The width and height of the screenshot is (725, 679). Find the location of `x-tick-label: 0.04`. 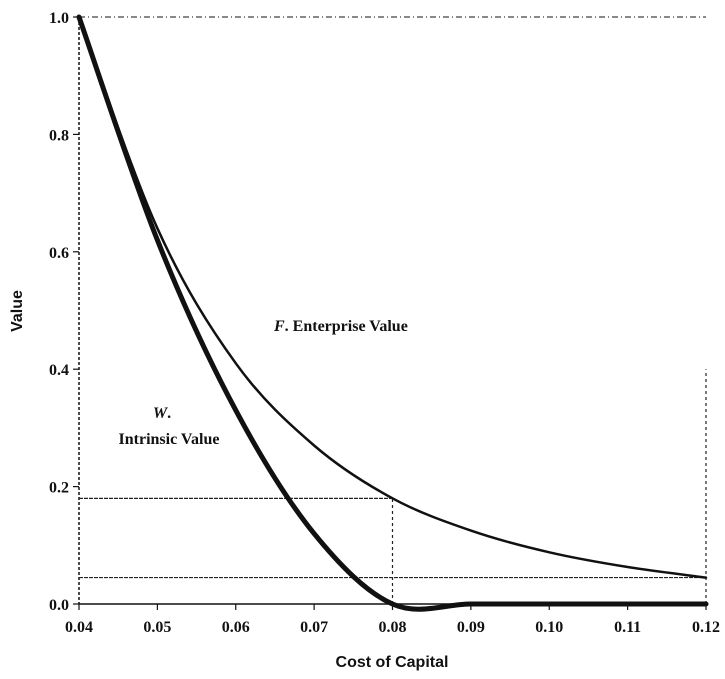

x-tick-label: 0.04 is located at coordinates (79, 627).